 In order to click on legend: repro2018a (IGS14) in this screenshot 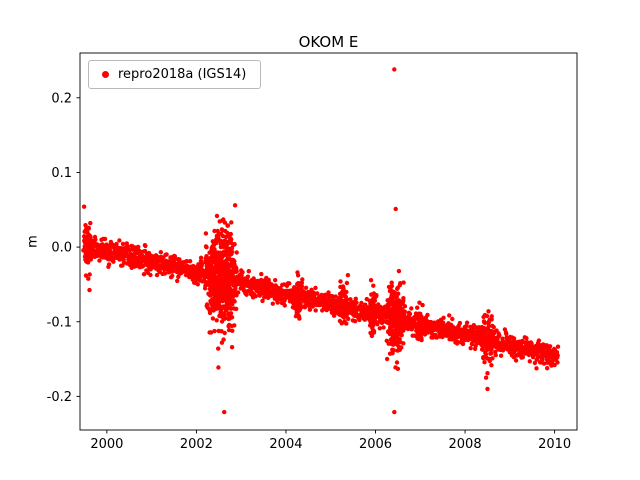, I will do `click(175, 74)`.